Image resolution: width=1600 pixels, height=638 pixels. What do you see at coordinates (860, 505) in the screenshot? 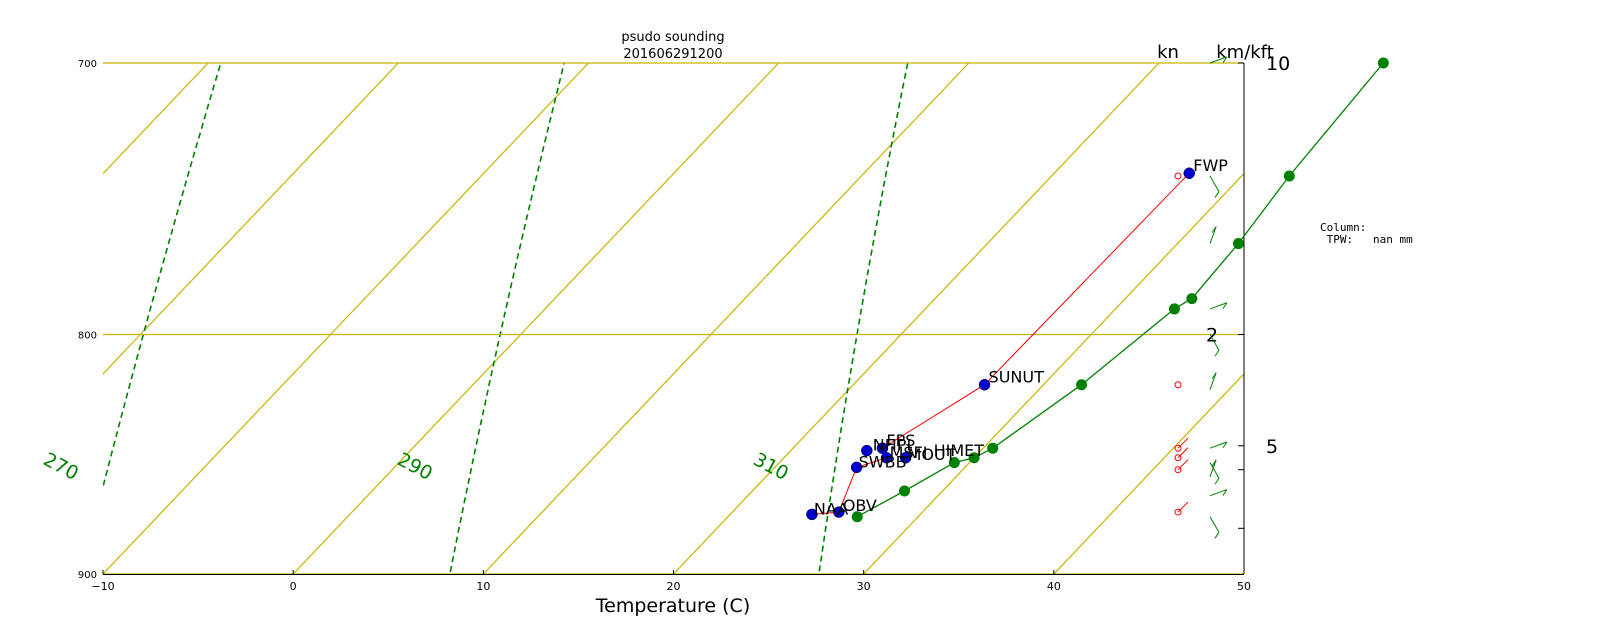
I see `station-label: OBV` at bounding box center [860, 505].